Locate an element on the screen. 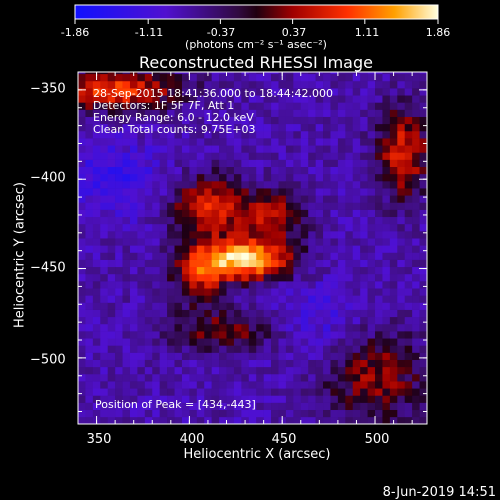 The width and height of the screenshot is (500, 500). time-range-annotation: 28-Sep-2015 18:41:36.000 to 18:44:42.000 is located at coordinates (213, 93).